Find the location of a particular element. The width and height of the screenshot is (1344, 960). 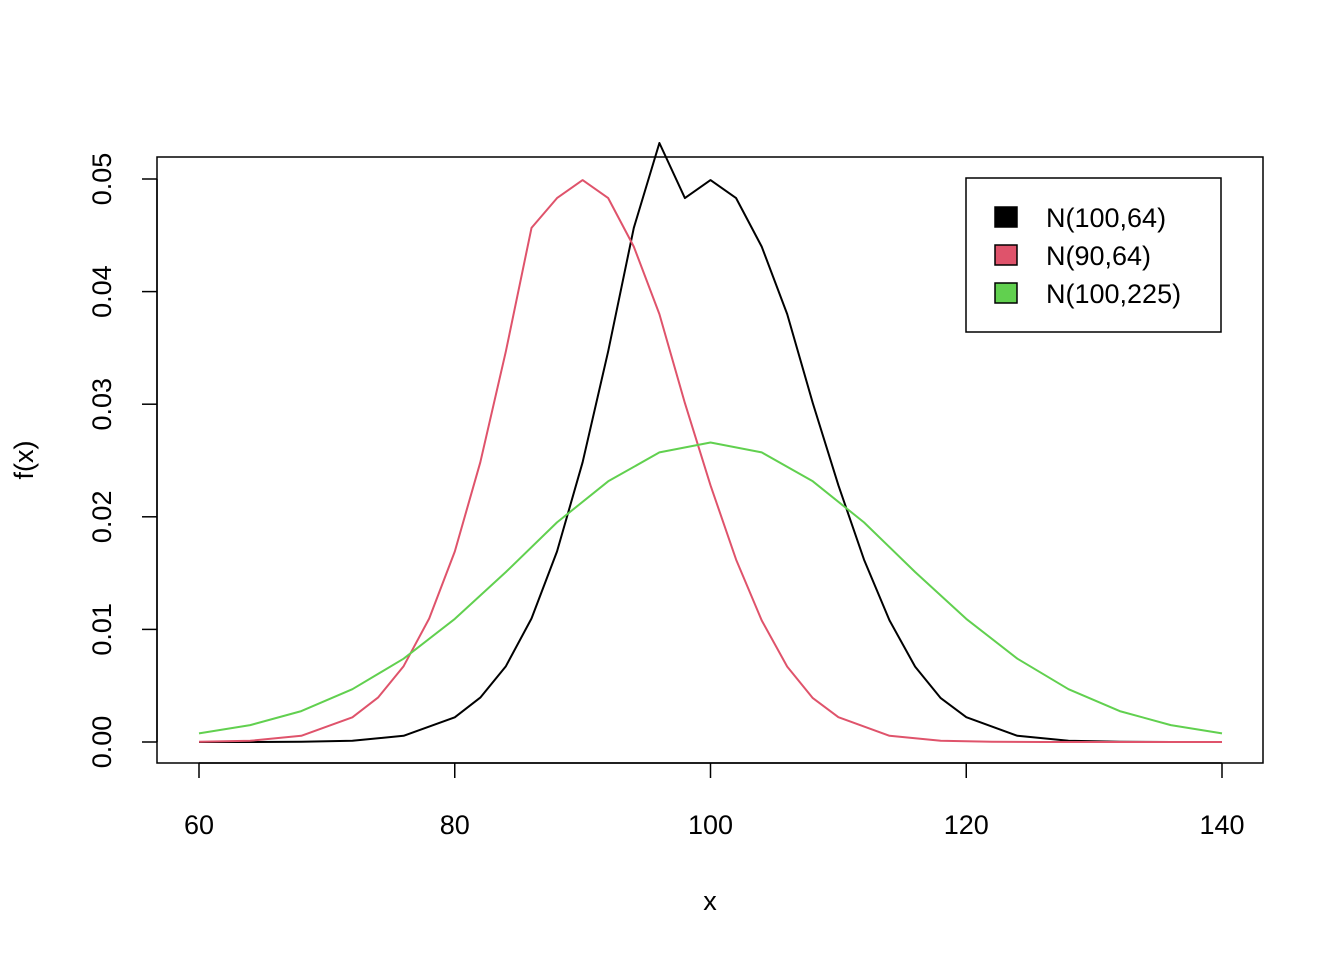

y-tick-label: 0.03 is located at coordinates (102, 404).